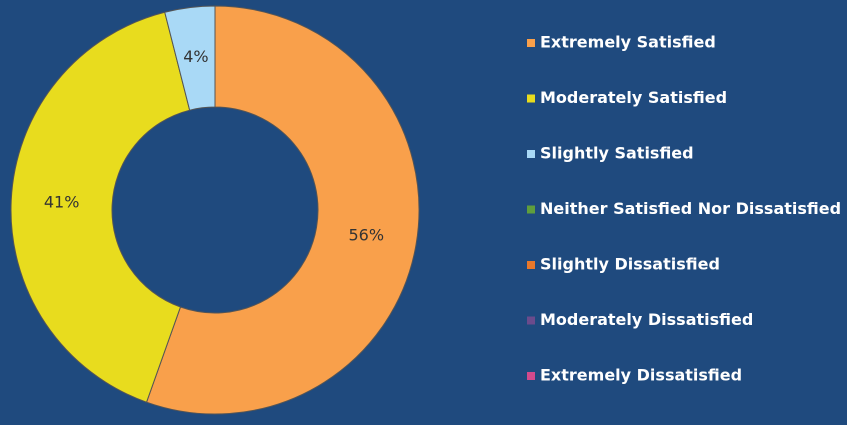 The image size is (847, 425). Describe the element at coordinates (617, 153) in the screenshot. I see `legend-label: Slightly Satisfied` at that location.